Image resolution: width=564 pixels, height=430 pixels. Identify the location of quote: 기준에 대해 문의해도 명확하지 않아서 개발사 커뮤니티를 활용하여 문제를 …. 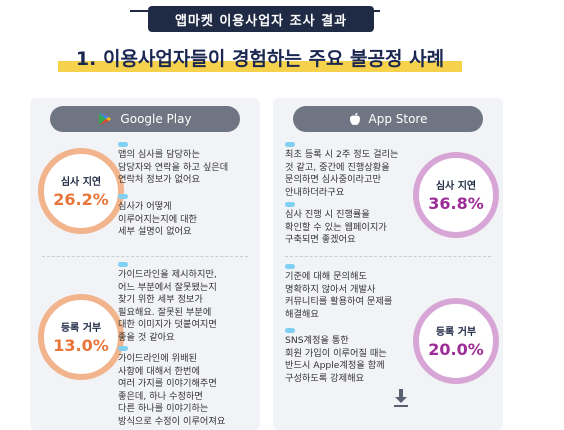
(338, 292).